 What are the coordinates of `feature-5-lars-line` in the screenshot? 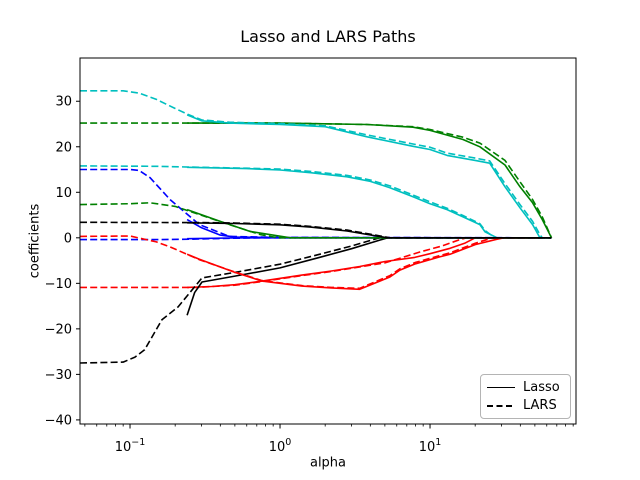 It's located at (316, 203).